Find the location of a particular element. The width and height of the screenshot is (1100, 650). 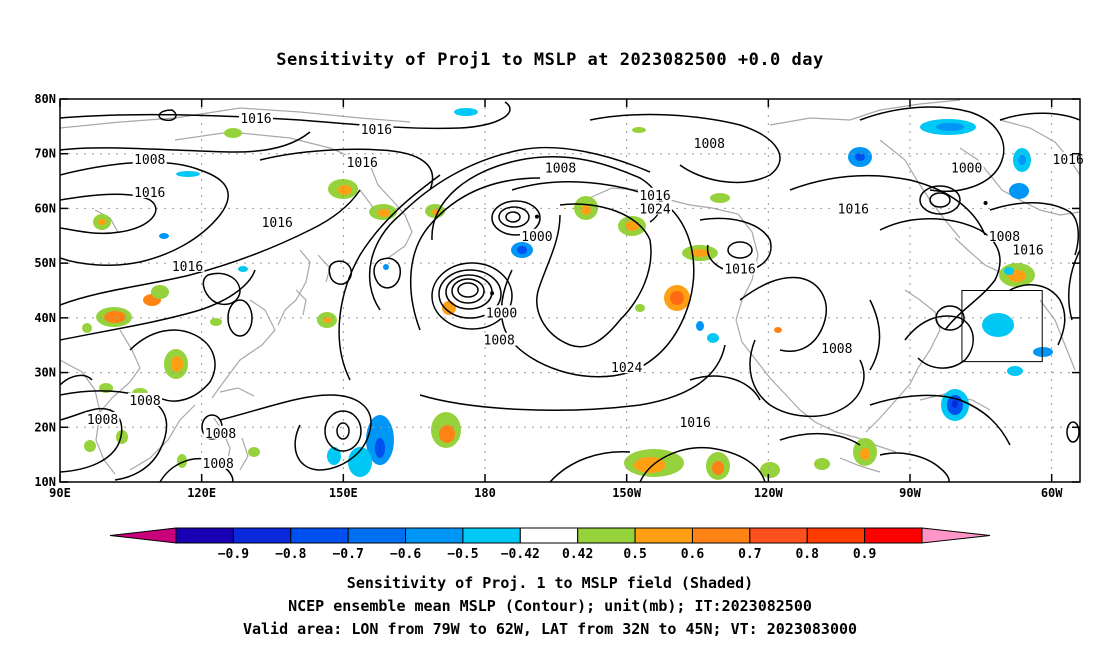

x-tick-label: 150W is located at coordinates (627, 493).